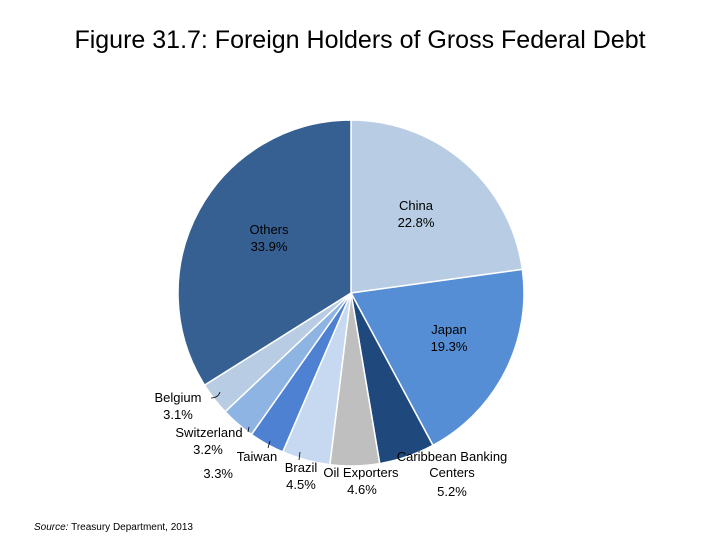 Image resolution: width=720 pixels, height=540 pixels. What do you see at coordinates (178, 414) in the screenshot?
I see `slice-pct-belgium: 3.1%` at bounding box center [178, 414].